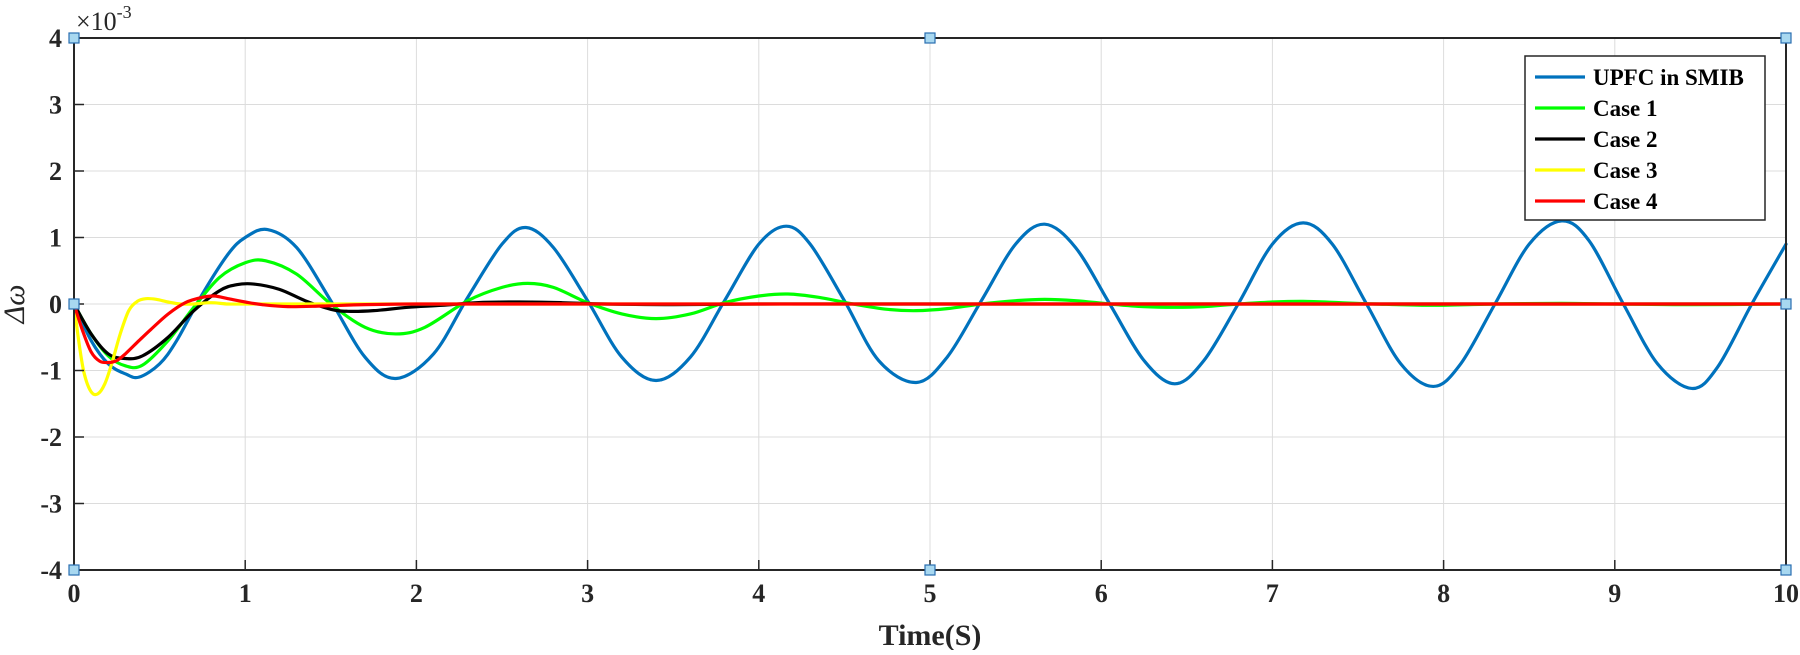  What do you see at coordinates (96, 21) in the screenshot?
I see `y-scale-label: ×10` at bounding box center [96, 21].